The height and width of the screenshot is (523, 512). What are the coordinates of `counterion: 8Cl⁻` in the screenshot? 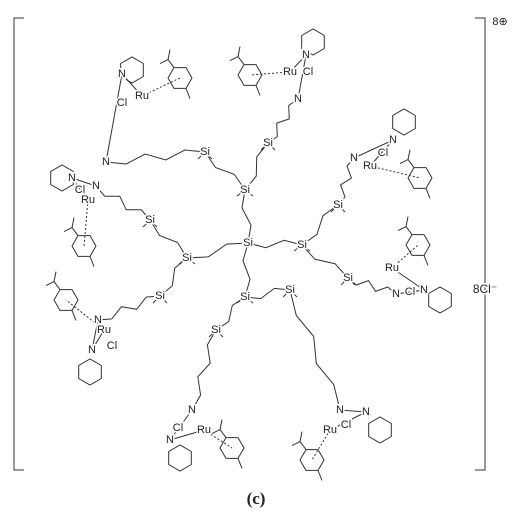 It's located at (485, 289).